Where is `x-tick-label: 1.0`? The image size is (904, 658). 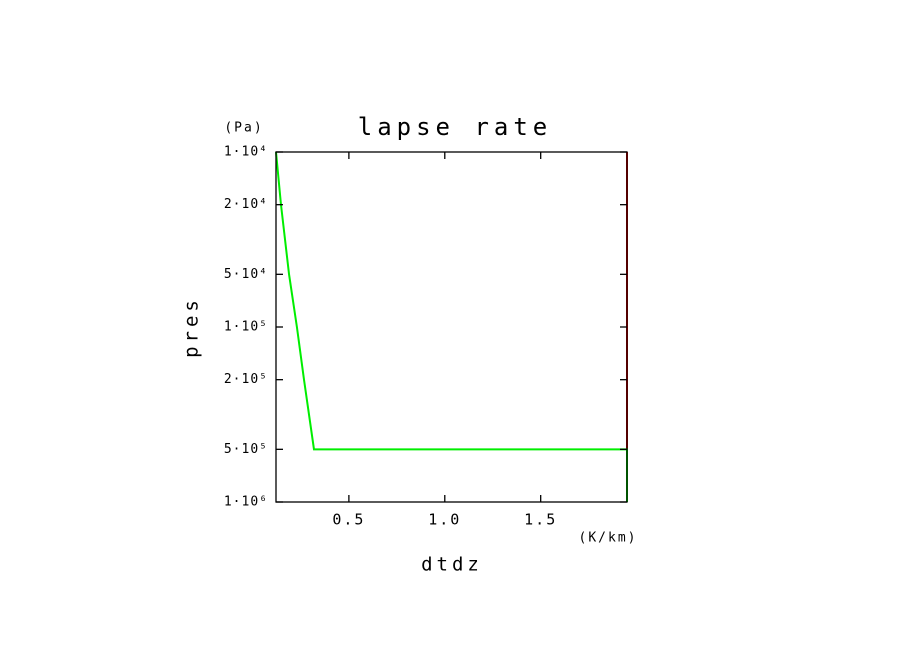
x-tick-label: 1.0 is located at coordinates (444, 520).